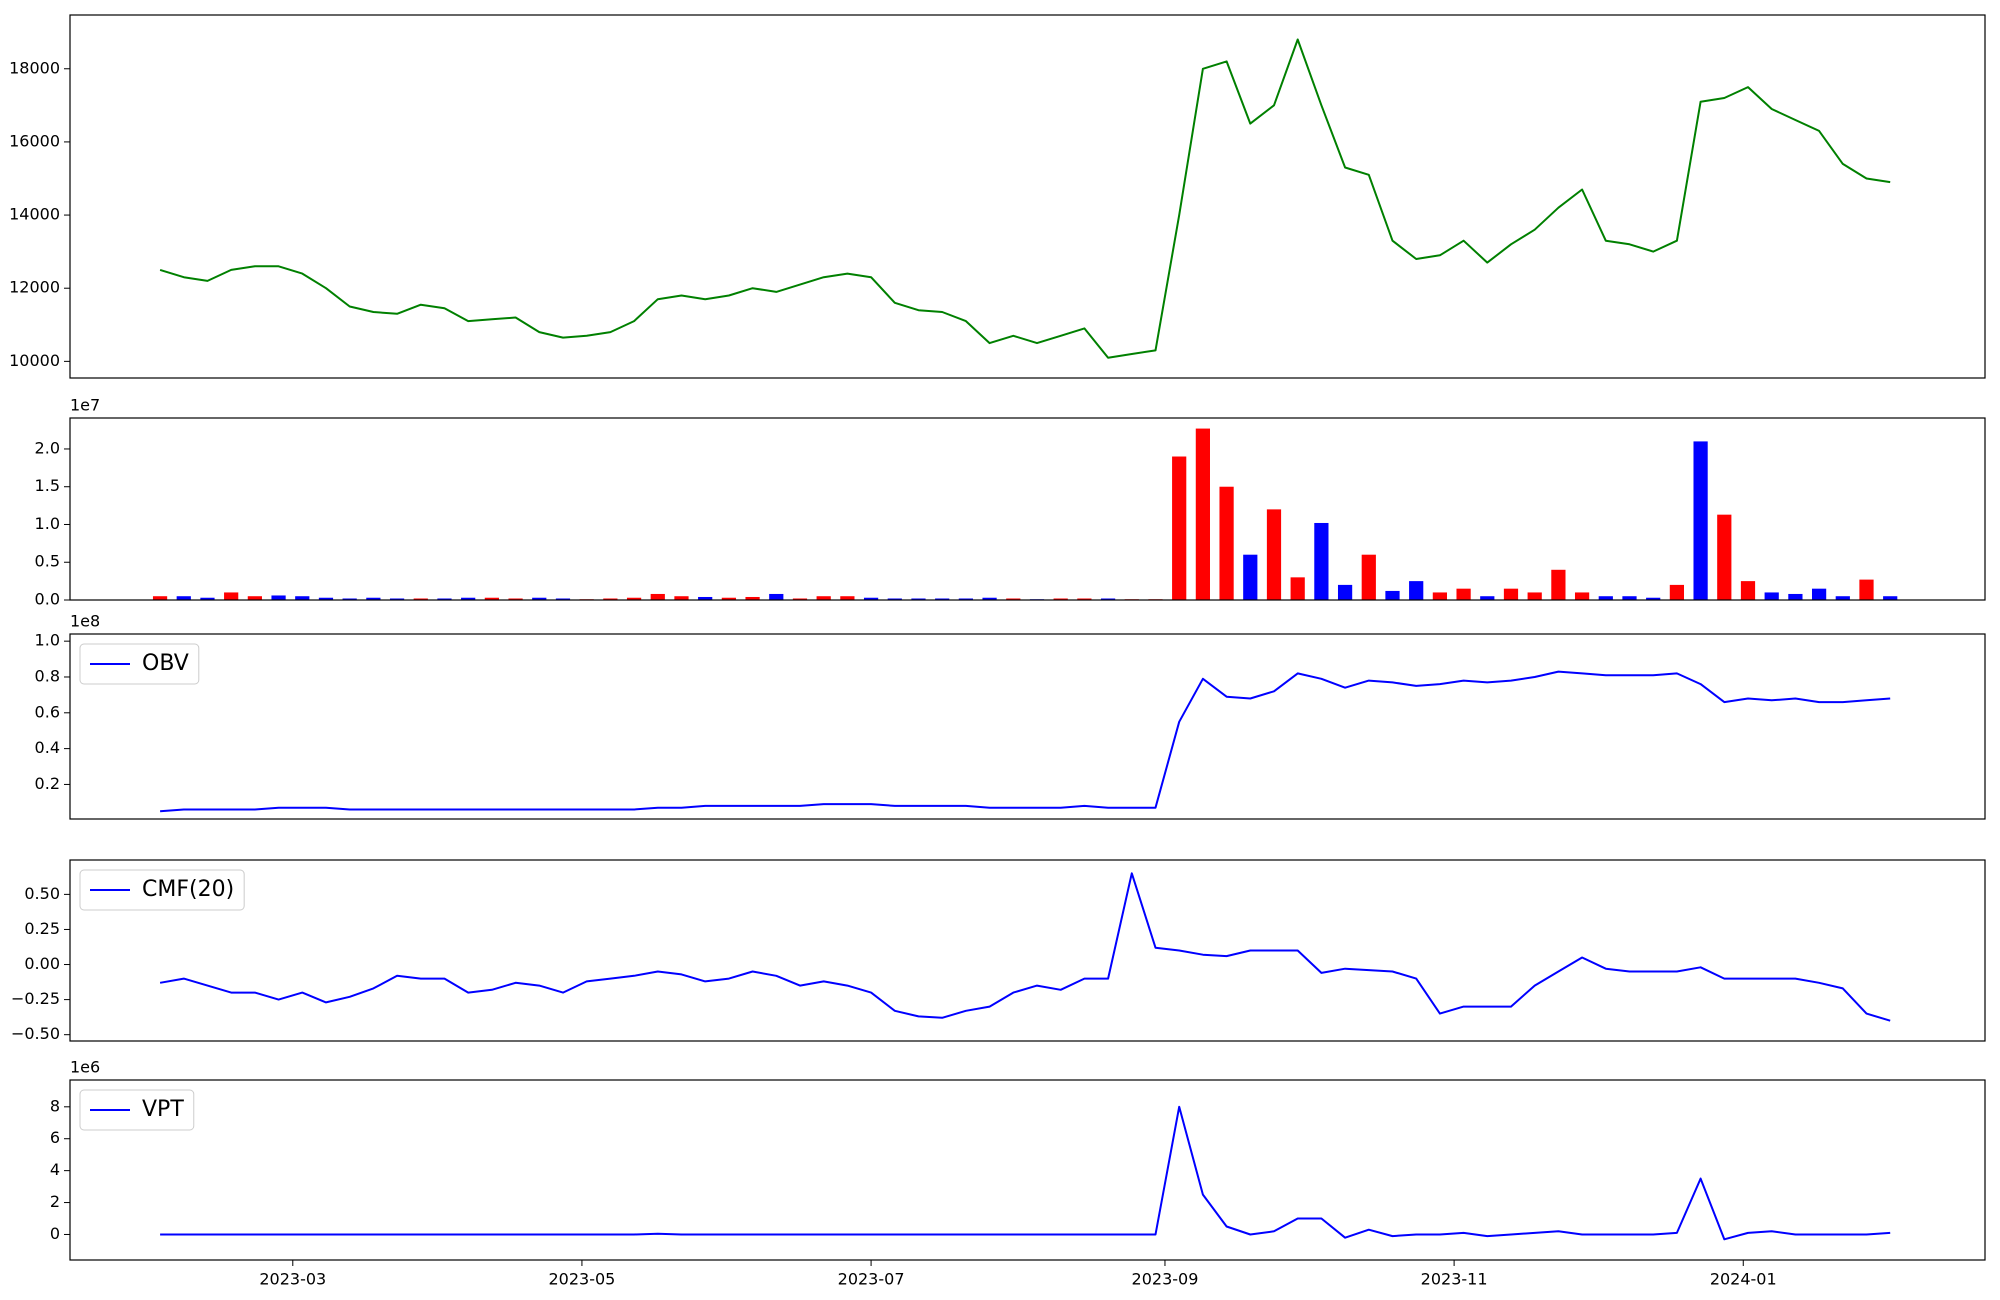  I want to click on legend-label: OBV, so click(165, 663).